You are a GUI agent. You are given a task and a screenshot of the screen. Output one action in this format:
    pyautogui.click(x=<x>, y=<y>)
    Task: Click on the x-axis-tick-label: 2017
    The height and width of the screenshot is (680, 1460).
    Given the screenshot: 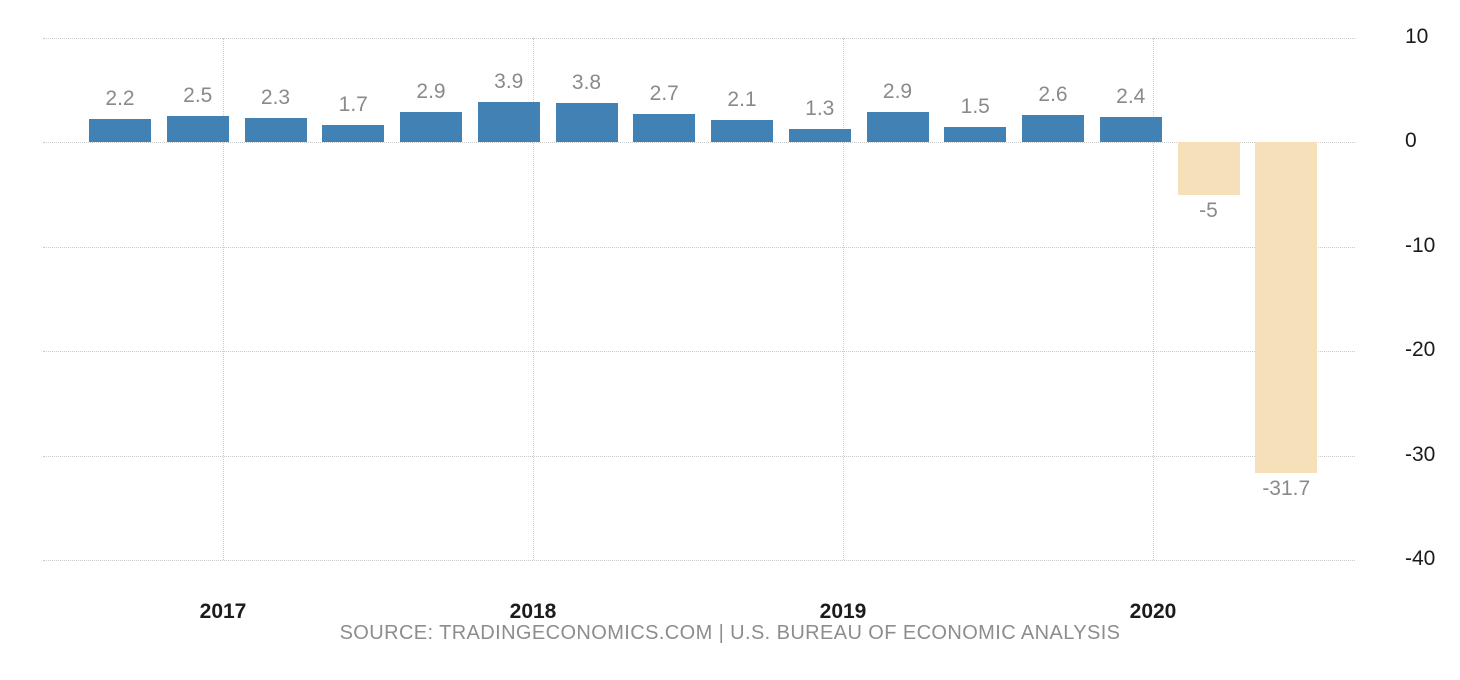 What is the action you would take?
    pyautogui.click(x=223, y=611)
    